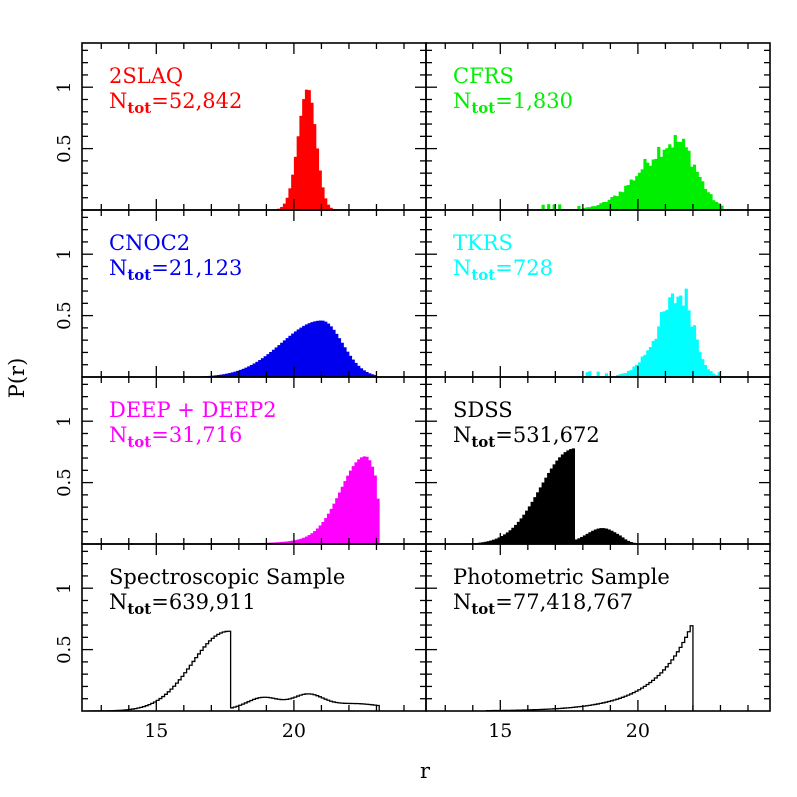 The width and height of the screenshot is (797, 797). Describe the element at coordinates (513, 103) in the screenshot. I see `panel-count: Ntot=1,830` at that location.